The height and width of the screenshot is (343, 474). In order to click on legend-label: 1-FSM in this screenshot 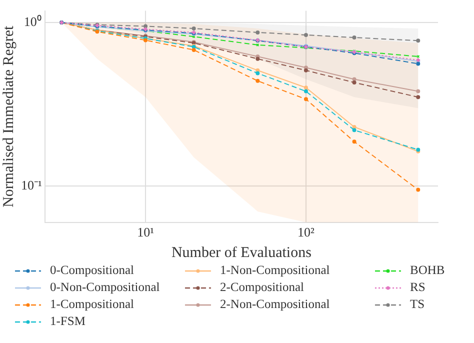, I will do `click(68, 321)`.